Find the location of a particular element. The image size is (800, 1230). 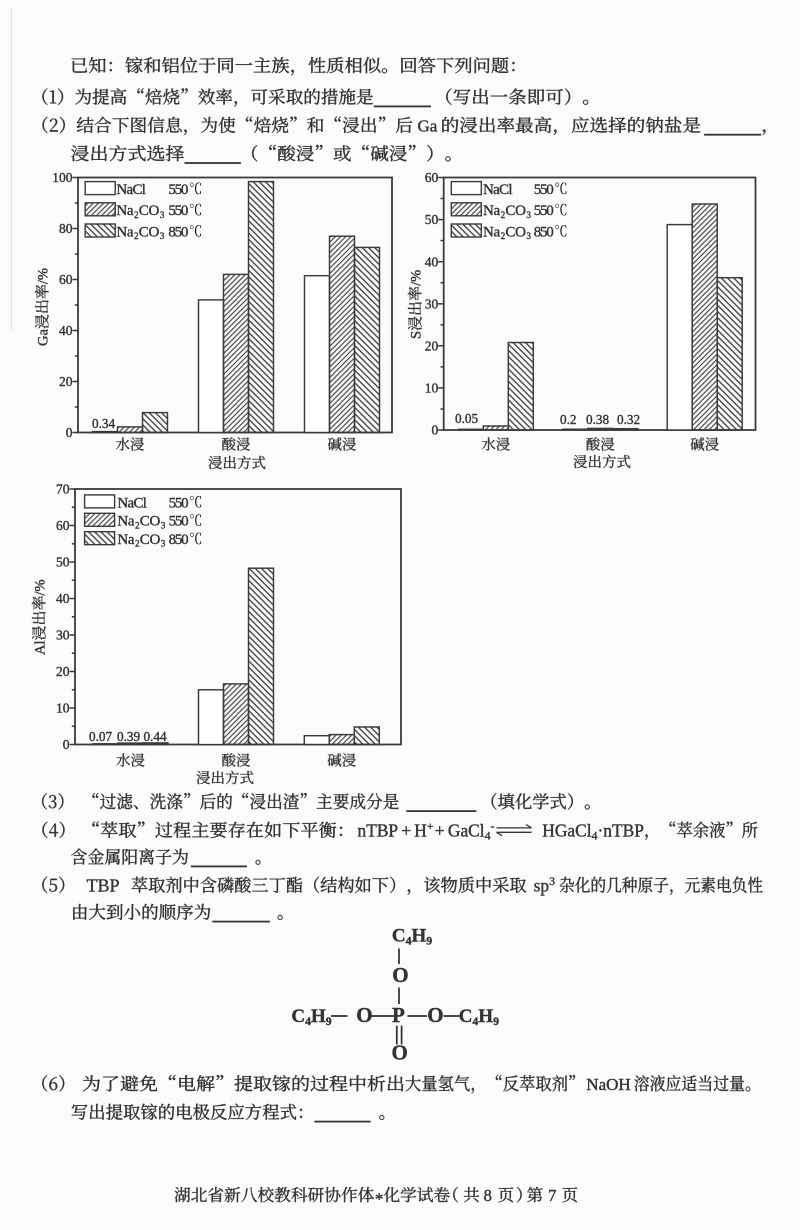

svg-text: 0.44 is located at coordinates (155, 736).